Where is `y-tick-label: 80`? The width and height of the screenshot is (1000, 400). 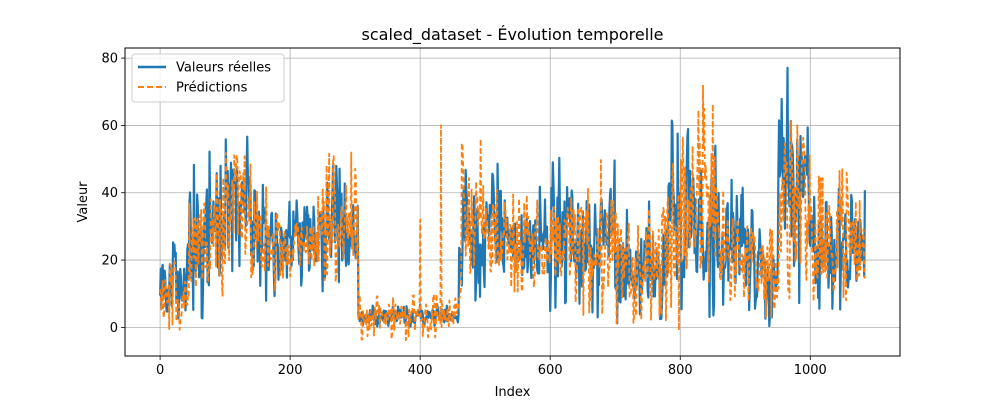 y-tick-label: 80 is located at coordinates (109, 59).